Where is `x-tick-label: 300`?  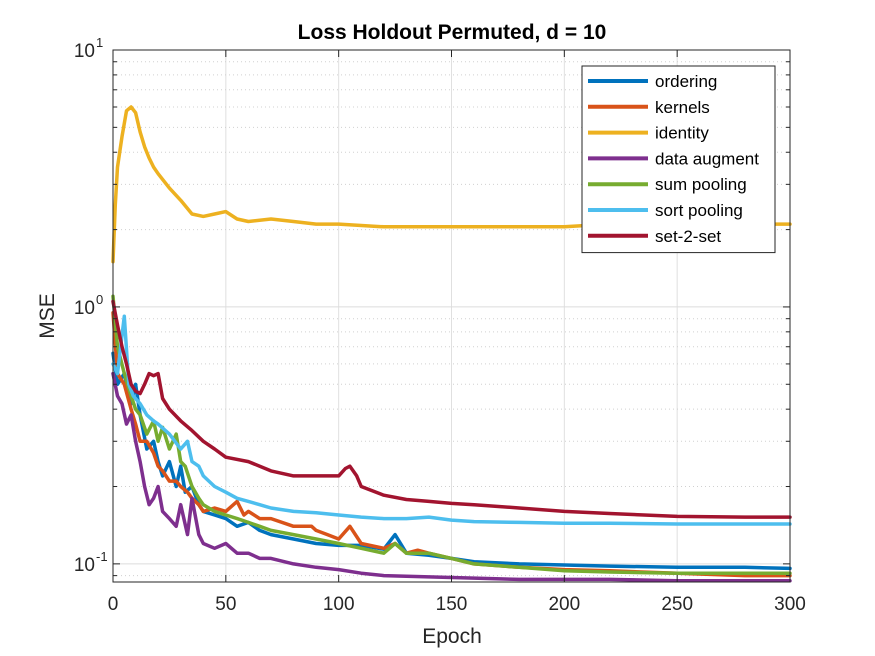
x-tick-label: 300 is located at coordinates (790, 604).